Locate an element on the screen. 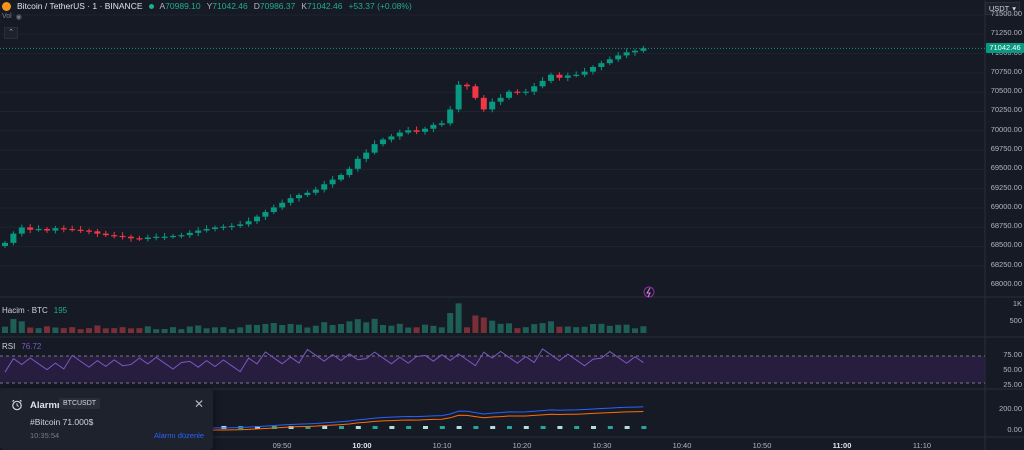 The image size is (1024, 450). price-axis-label: 68250.00 is located at coordinates (1006, 264).